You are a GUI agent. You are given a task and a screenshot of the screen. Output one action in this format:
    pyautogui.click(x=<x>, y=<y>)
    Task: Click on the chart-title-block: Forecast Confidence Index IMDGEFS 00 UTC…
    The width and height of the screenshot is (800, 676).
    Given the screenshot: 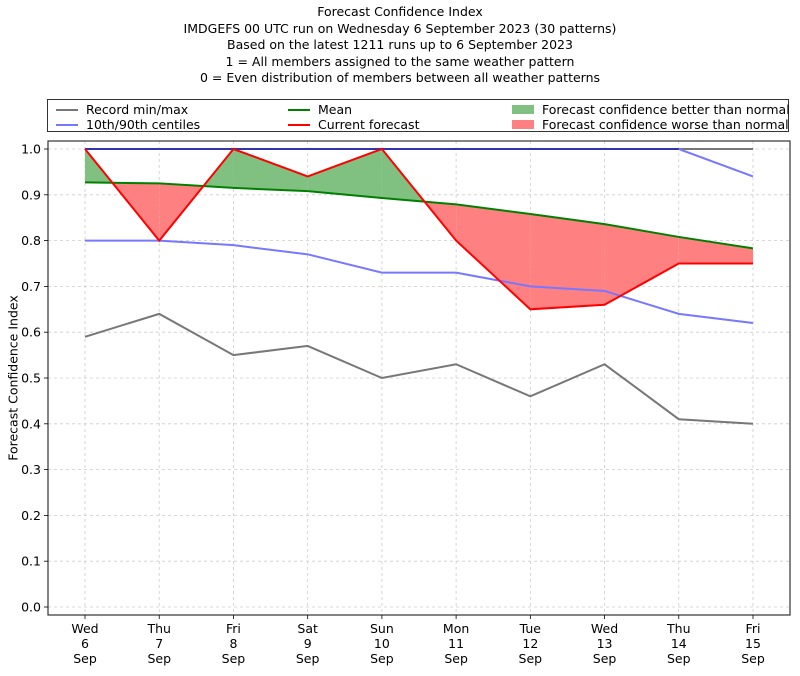 What is the action you would take?
    pyautogui.click(x=400, y=45)
    